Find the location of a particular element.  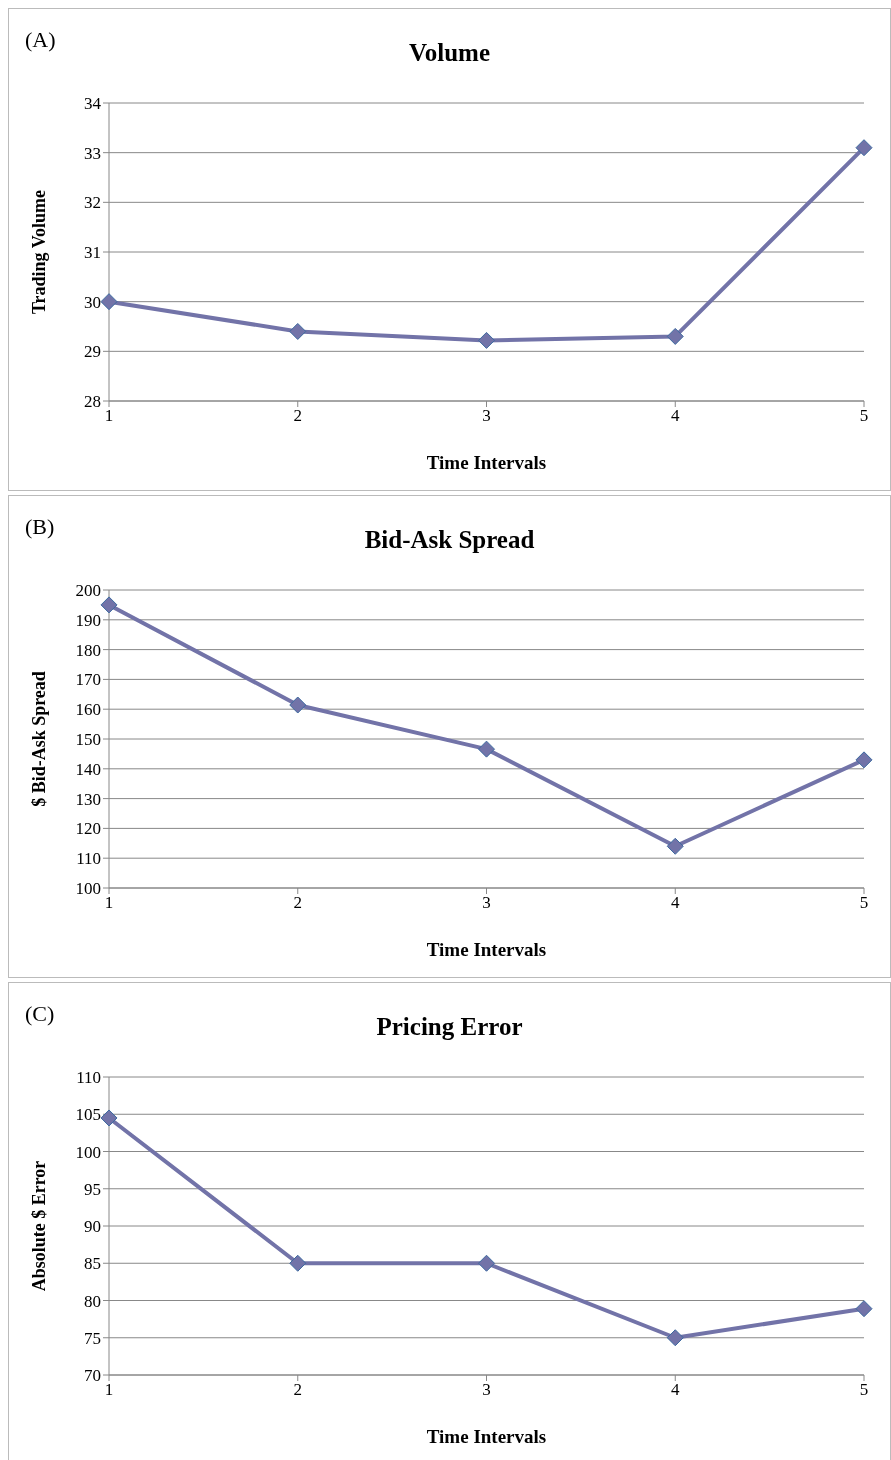

y-tick-label: 105 is located at coordinates (88, 1115).